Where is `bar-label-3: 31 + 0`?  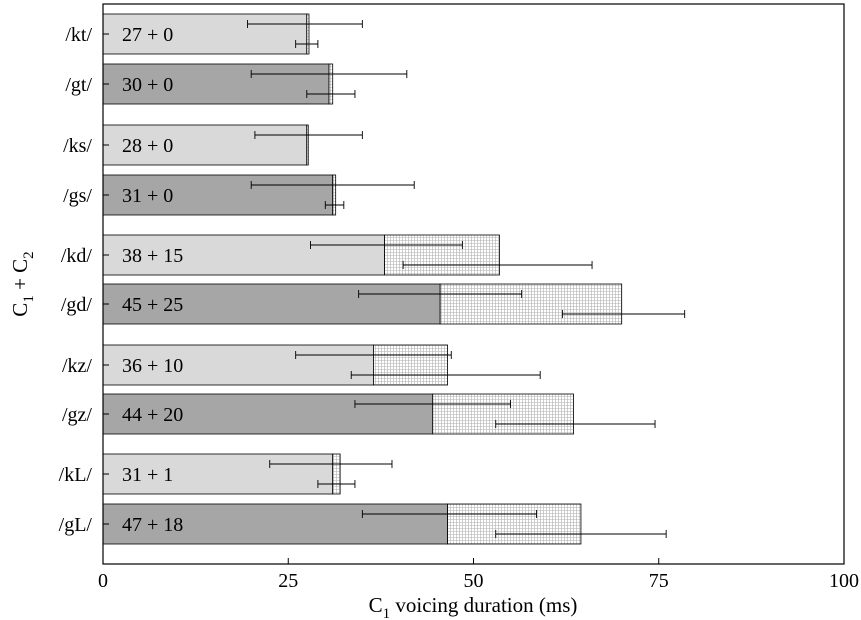
bar-label-3: 31 + 0 is located at coordinates (147, 196).